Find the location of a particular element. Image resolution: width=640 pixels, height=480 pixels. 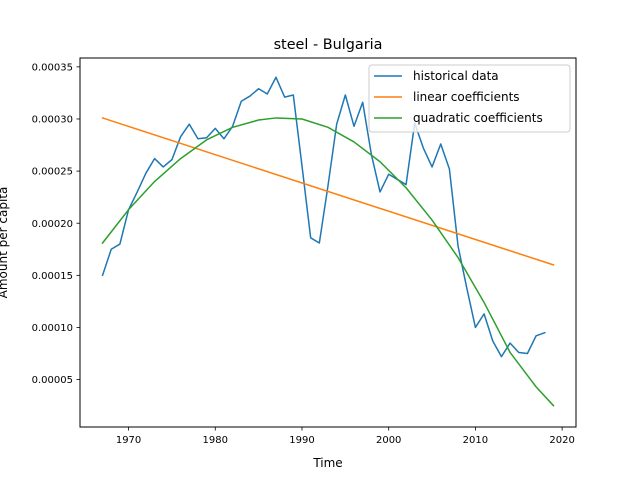

legend-label-1: linear coefficients is located at coordinates (466, 97).